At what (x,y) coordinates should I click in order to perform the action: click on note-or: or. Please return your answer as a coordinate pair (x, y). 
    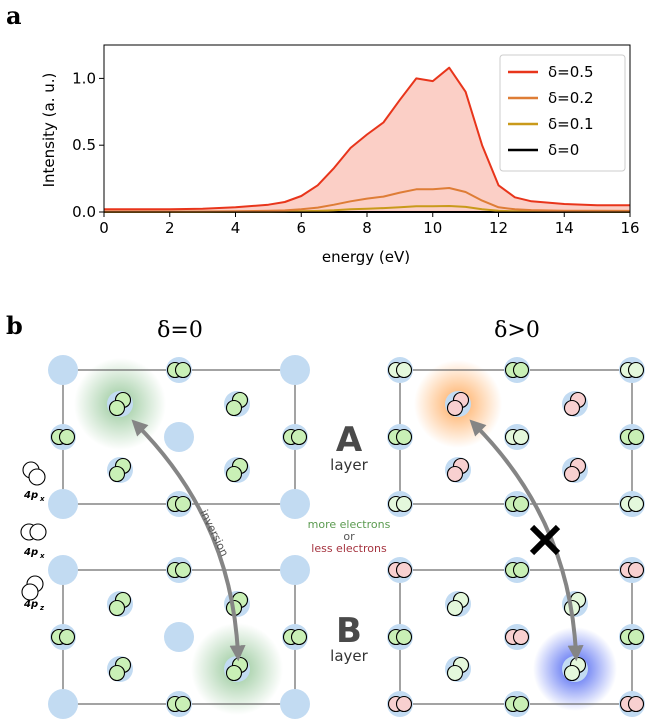
    Looking at the image, I should click on (349, 536).